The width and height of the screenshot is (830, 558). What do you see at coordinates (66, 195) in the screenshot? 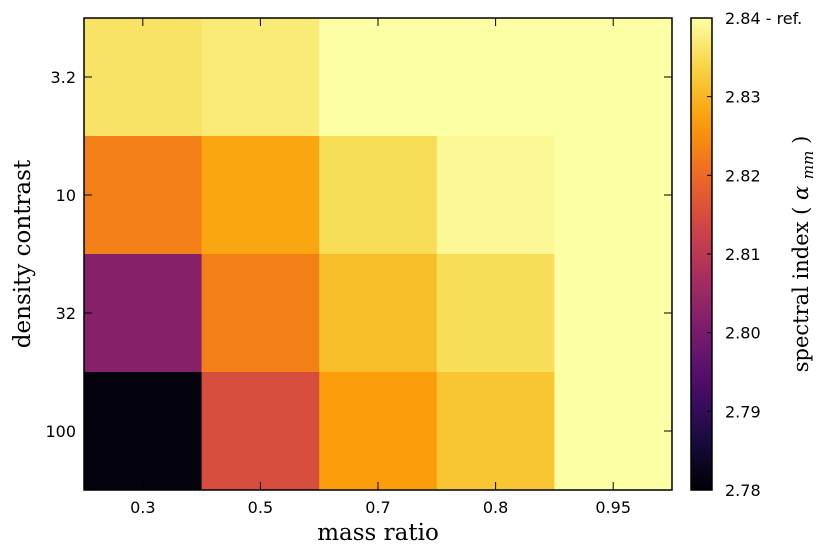
I see `y-tick-label: 10` at bounding box center [66, 195].